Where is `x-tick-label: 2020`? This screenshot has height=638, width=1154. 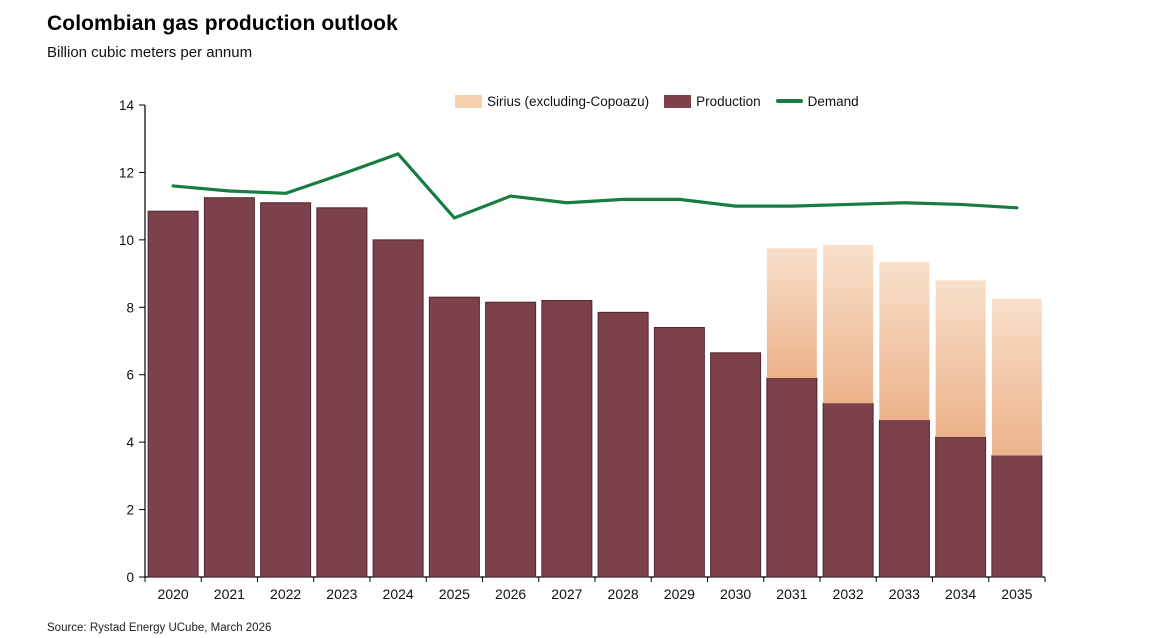
x-tick-label: 2020 is located at coordinates (173, 594).